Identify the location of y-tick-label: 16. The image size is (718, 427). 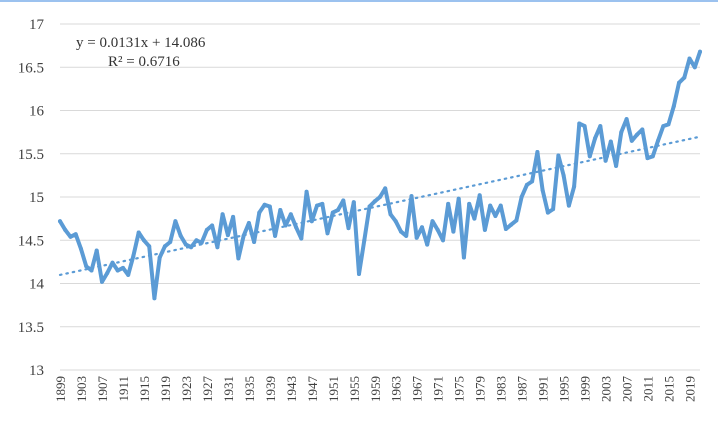
(37, 112).